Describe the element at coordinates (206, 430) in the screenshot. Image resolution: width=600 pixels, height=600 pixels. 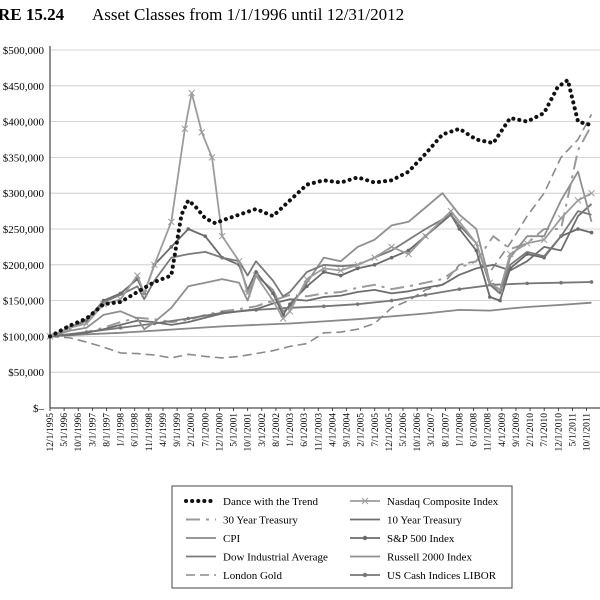
I see `x-tick-label: 7/1/2000` at that location.